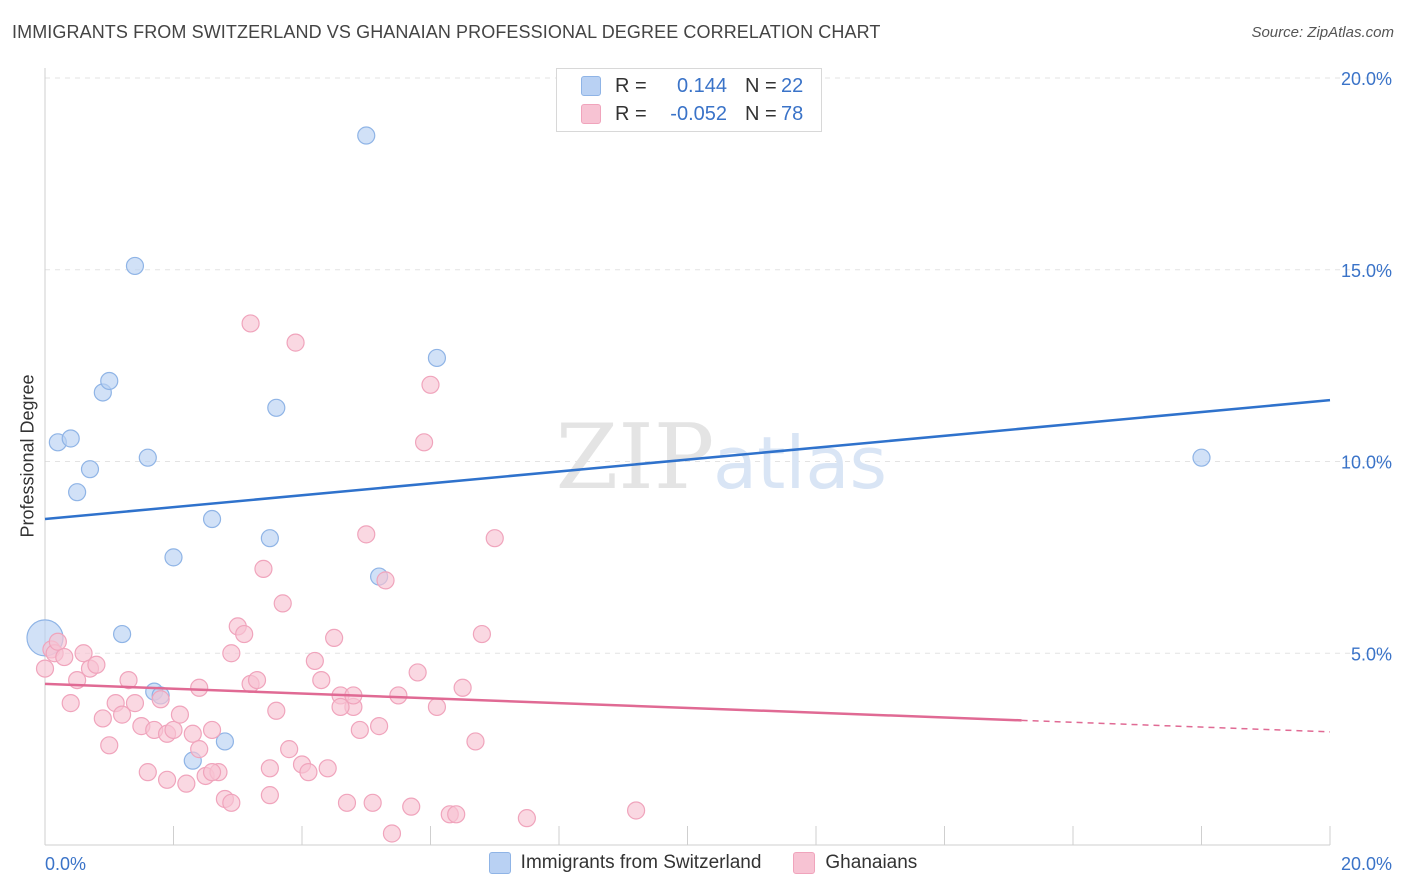 This screenshot has height=892, width=1406. I want to click on legend-item-switzerland: Immigrants from Switzerland, so click(625, 863).